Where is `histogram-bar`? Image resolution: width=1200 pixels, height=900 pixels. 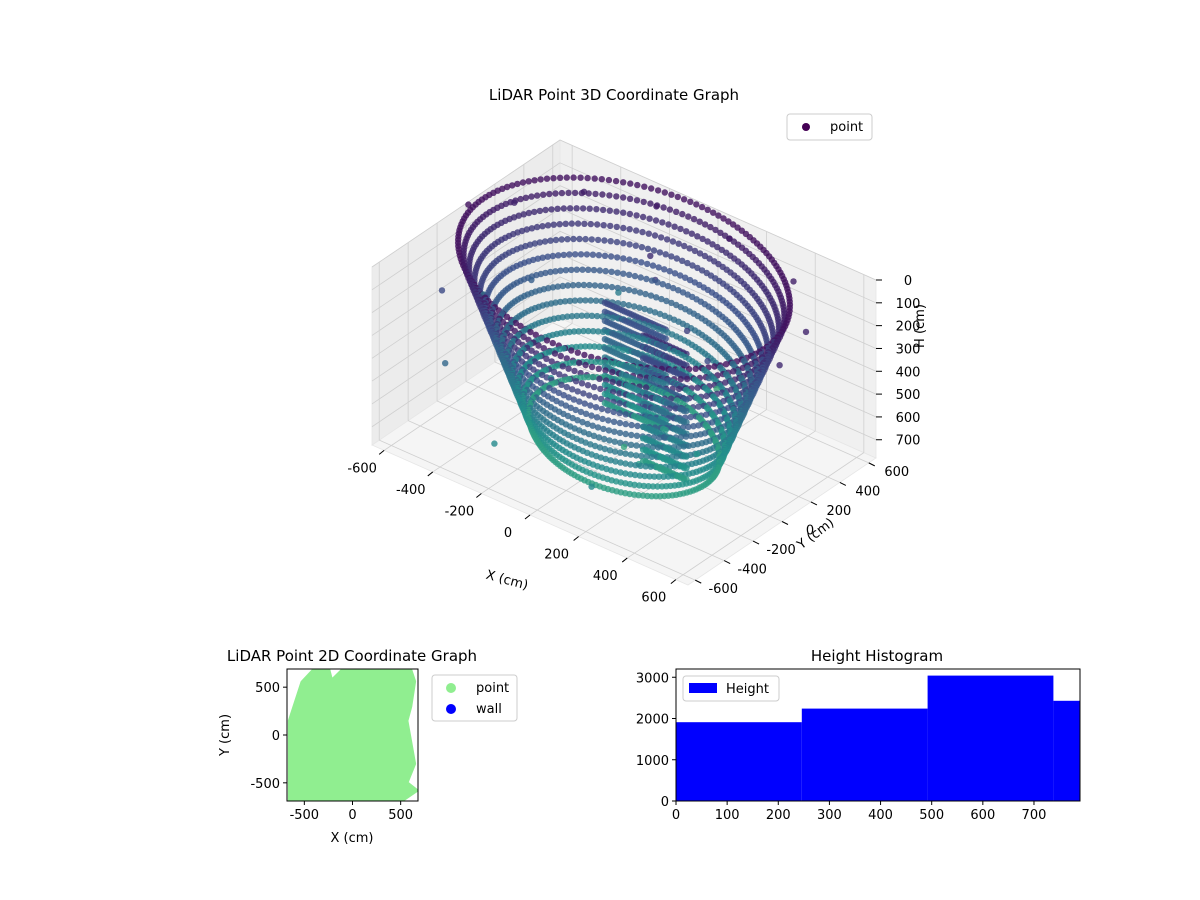
histogram-bar is located at coordinates (864, 754).